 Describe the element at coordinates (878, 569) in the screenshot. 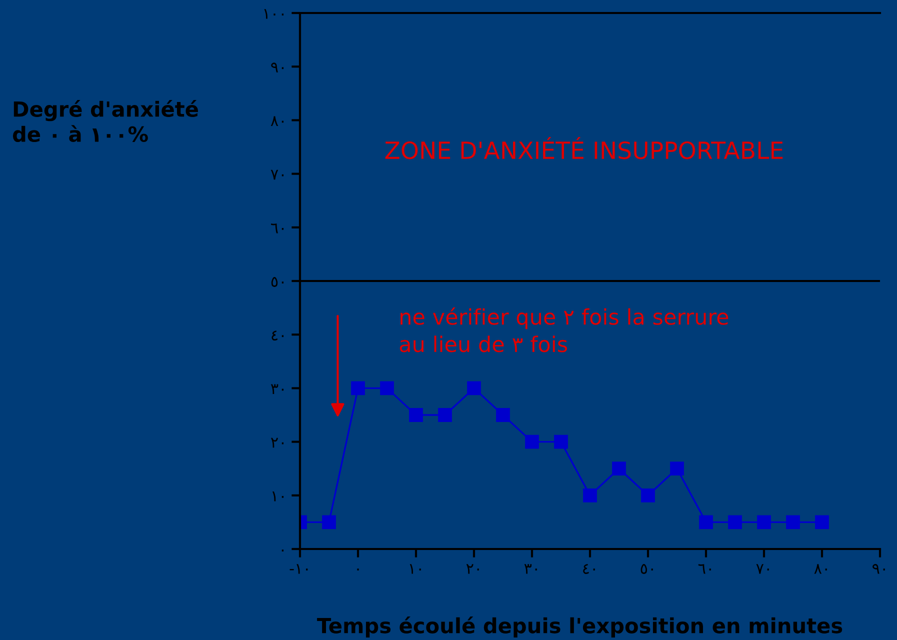

I see `x-tick-label: ٩٠` at that location.